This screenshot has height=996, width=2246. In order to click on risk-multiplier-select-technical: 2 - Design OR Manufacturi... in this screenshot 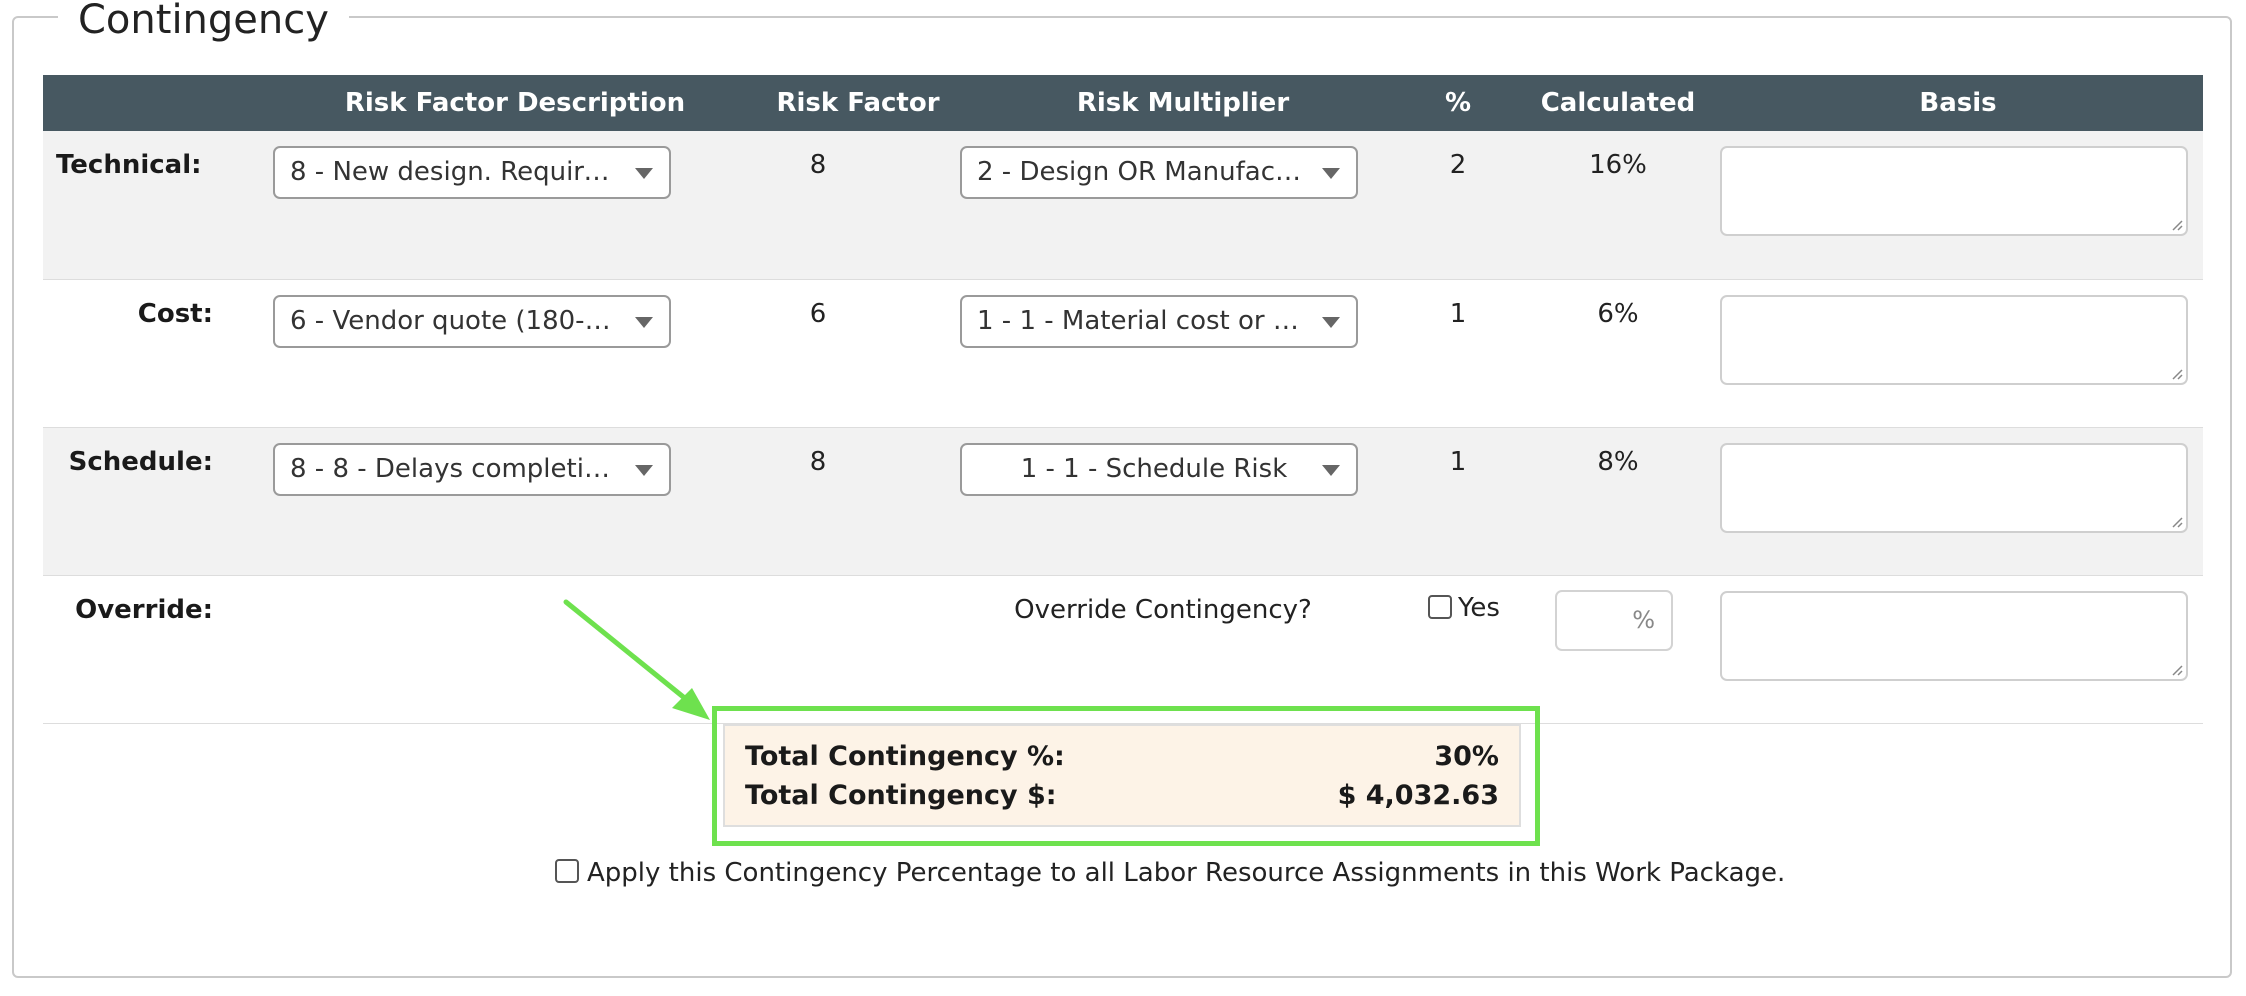, I will do `click(1159, 172)`.